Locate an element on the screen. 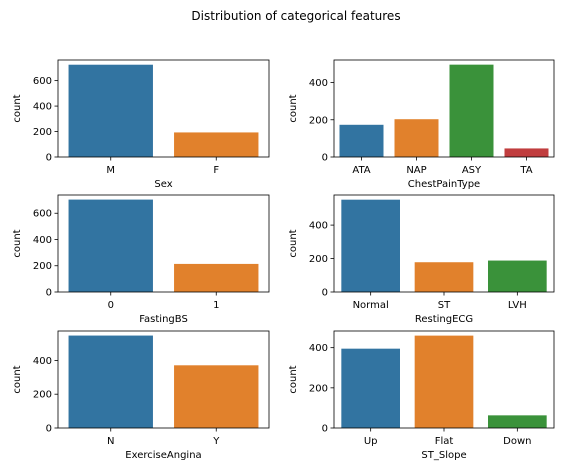  bar-f is located at coordinates (216, 144).